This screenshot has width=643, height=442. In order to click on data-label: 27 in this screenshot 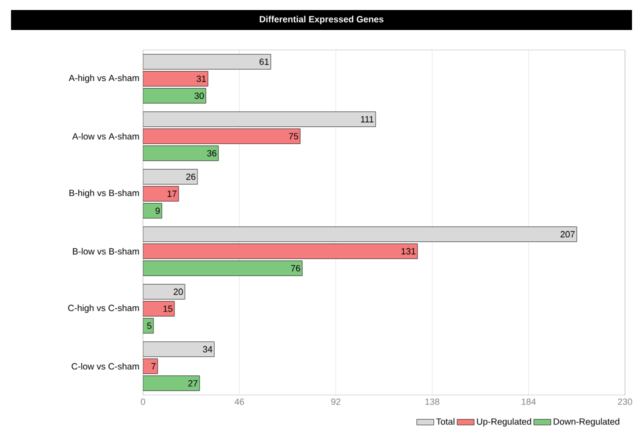, I will do `click(193, 383)`.